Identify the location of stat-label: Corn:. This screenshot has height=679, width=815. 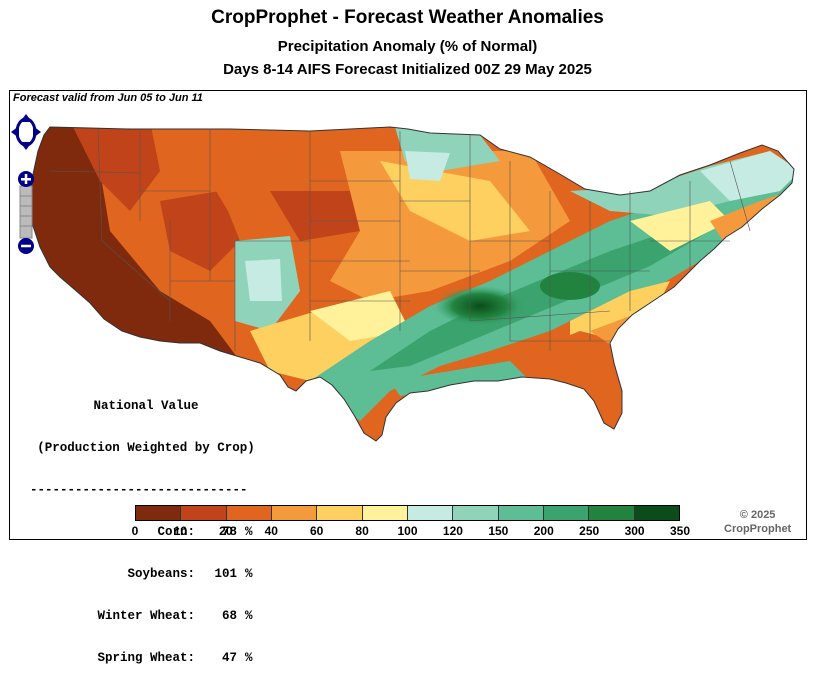
(176, 532).